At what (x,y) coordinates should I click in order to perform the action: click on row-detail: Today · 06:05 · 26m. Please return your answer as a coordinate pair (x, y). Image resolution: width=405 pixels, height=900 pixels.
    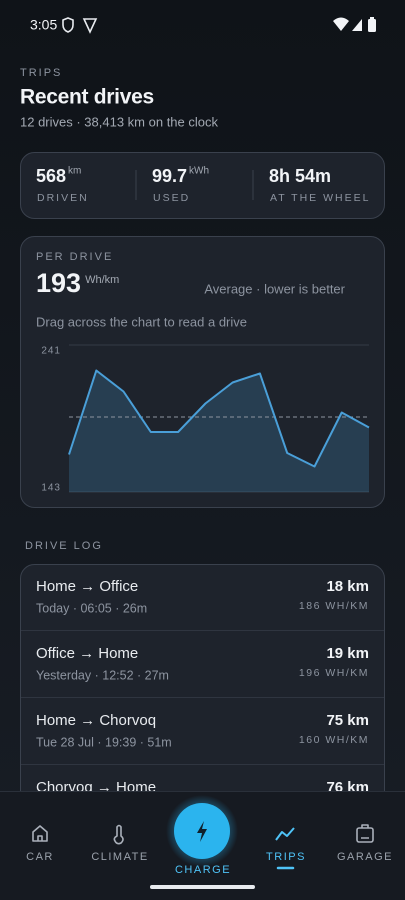
    Looking at the image, I should click on (91, 608).